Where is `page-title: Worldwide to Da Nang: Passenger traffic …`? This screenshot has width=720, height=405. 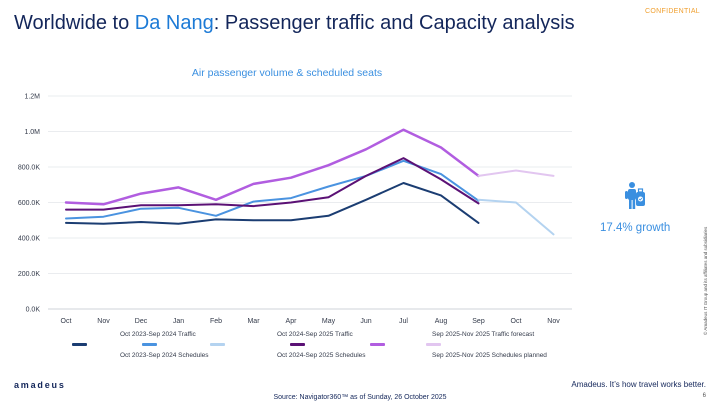
page-title: Worldwide to Da Nang: Passenger traffic … is located at coordinates (294, 23).